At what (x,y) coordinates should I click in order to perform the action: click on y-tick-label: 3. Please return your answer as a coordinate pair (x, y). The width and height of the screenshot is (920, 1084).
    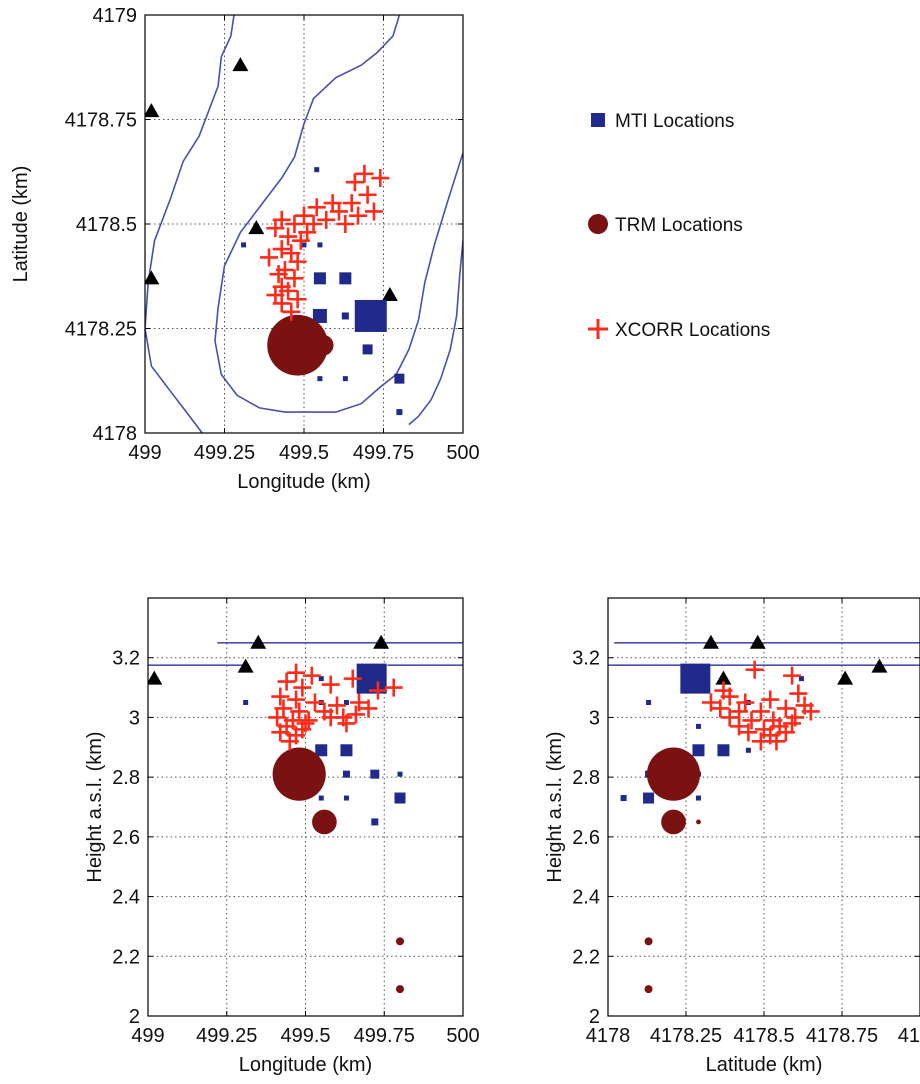
    Looking at the image, I should click on (134, 718).